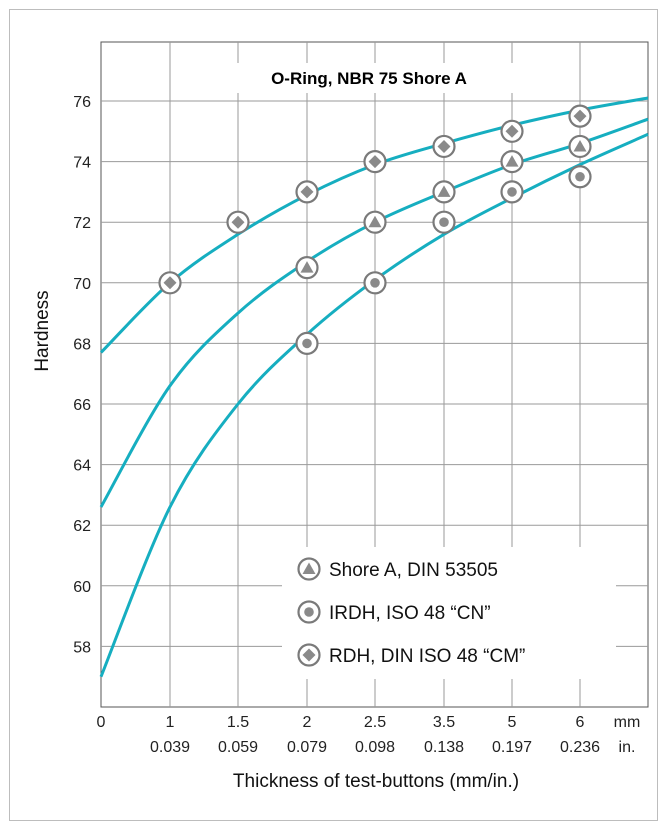 The height and width of the screenshot is (830, 667). Describe the element at coordinates (376, 781) in the screenshot. I see `x-axis-title: Thickness of test-buttons (mm/in.)` at that location.